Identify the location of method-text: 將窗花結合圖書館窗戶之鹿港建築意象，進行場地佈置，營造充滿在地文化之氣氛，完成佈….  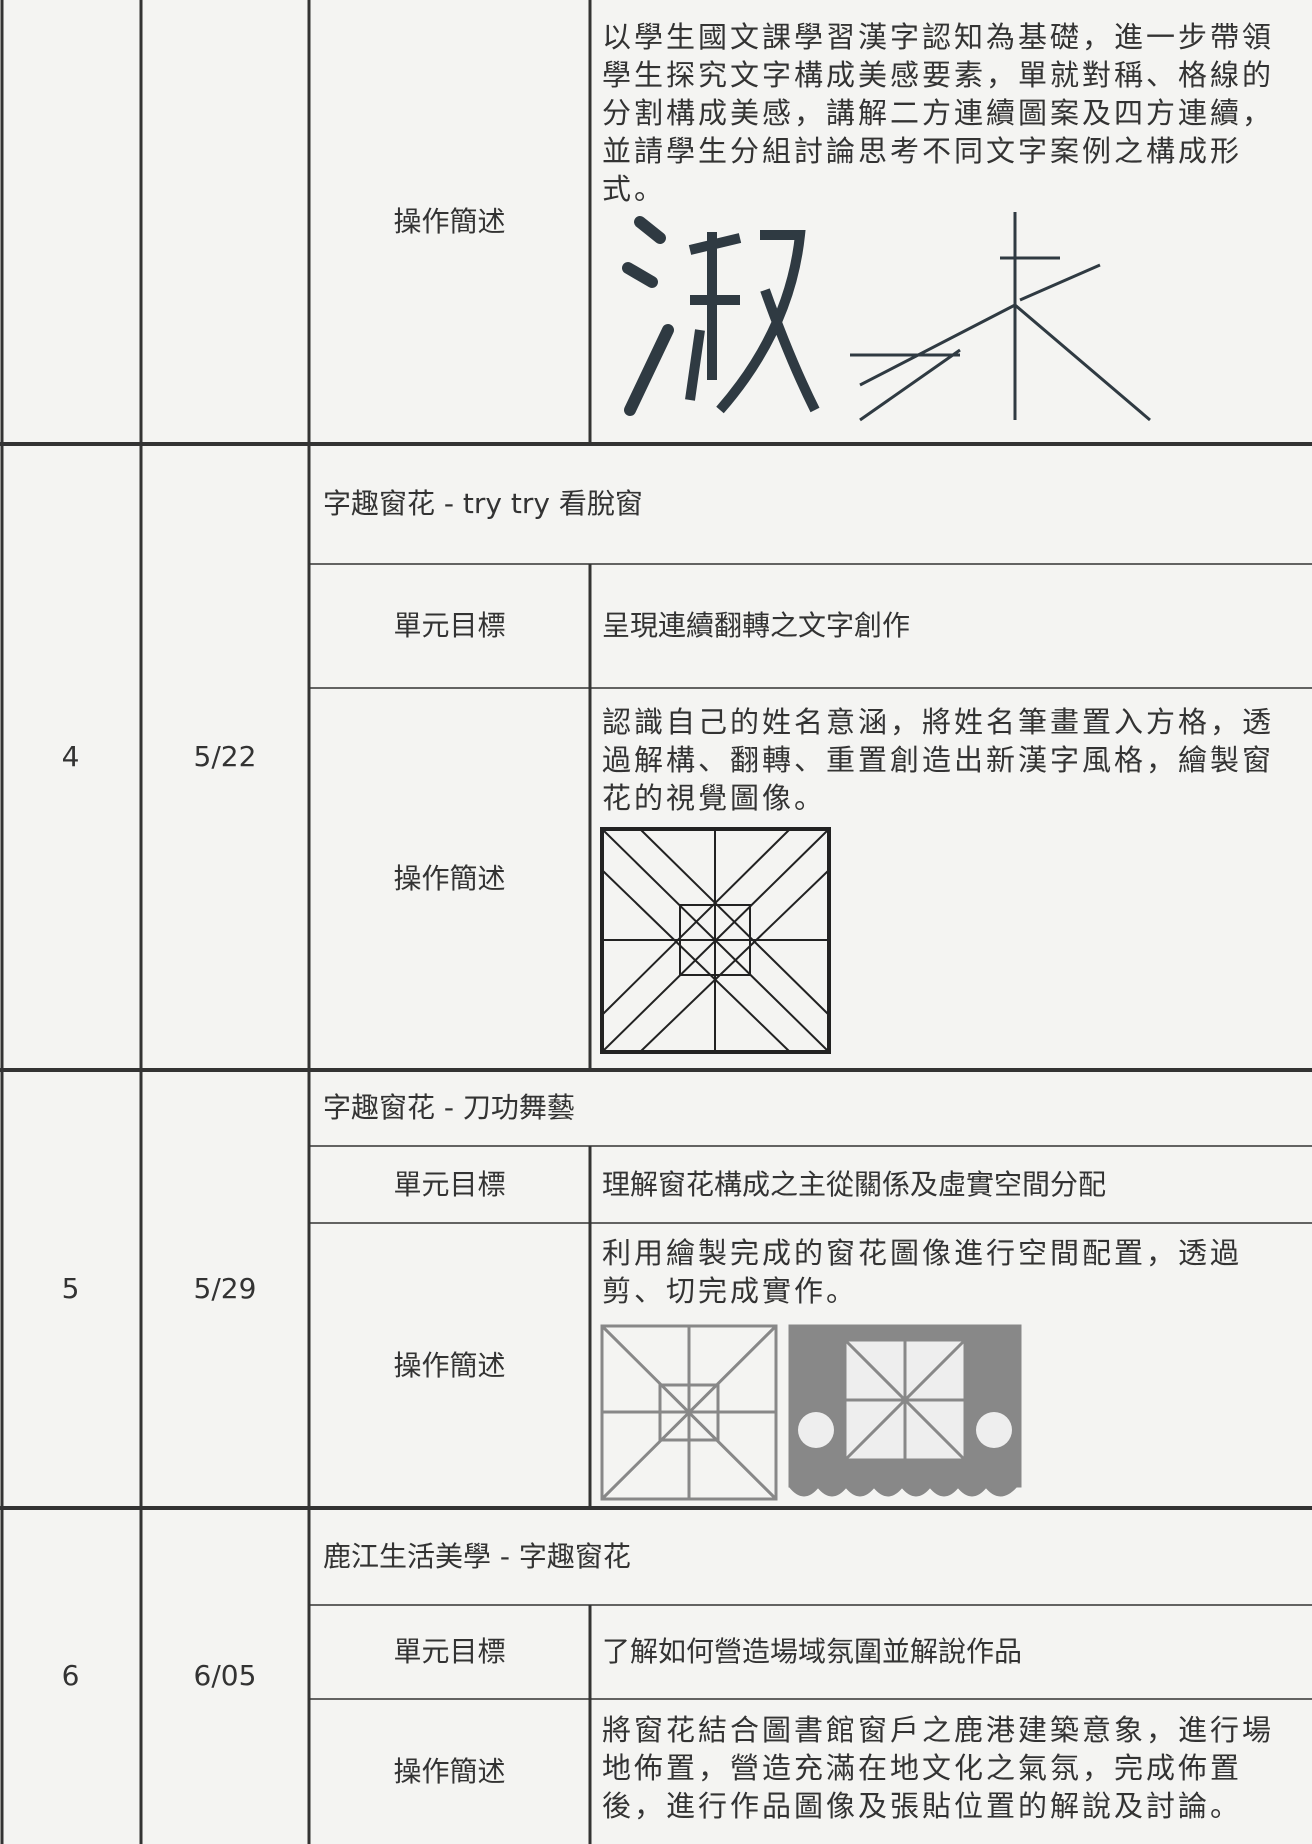
(938, 1768).